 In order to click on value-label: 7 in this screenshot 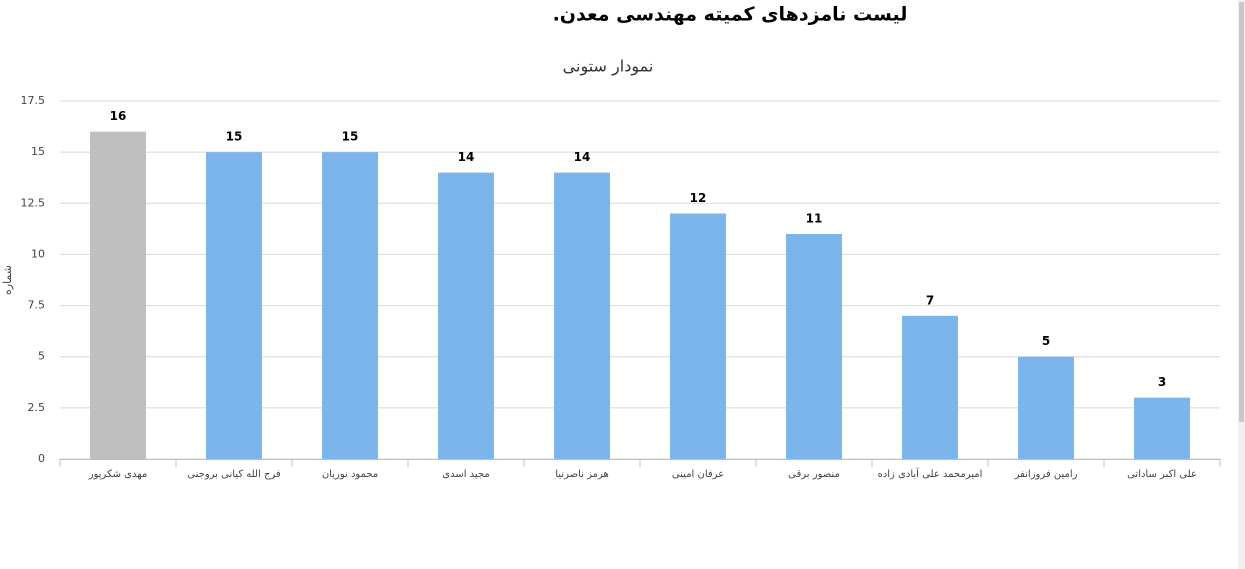, I will do `click(930, 300)`.